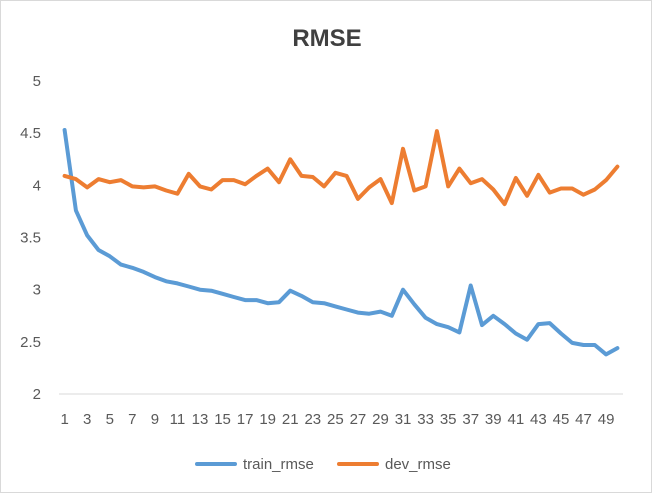 The width and height of the screenshot is (652, 494). I want to click on x-tick-label: 41, so click(515, 419).